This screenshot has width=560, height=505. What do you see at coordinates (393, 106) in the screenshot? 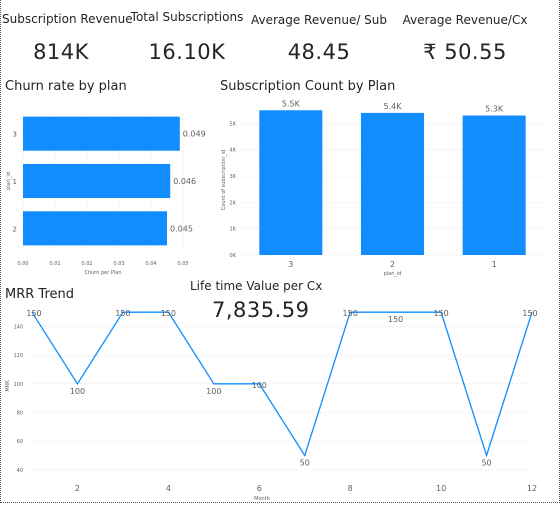
I see `data-label: 5.4K` at bounding box center [393, 106].